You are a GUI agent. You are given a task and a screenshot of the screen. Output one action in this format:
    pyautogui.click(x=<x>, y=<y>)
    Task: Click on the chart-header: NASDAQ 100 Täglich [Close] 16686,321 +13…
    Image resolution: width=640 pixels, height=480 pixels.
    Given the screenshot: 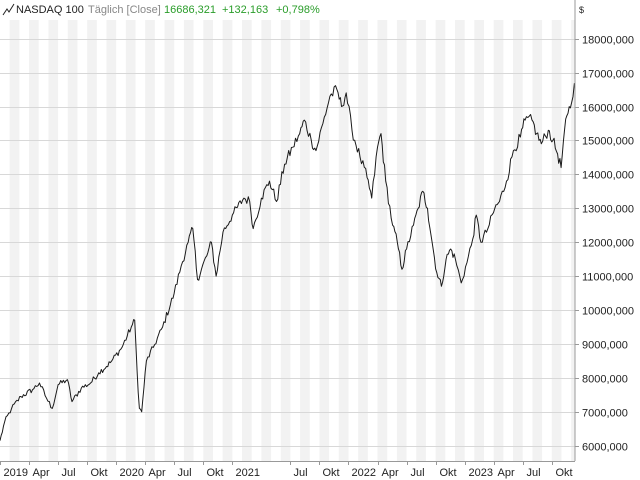 What is the action you would take?
    pyautogui.click(x=293, y=9)
    